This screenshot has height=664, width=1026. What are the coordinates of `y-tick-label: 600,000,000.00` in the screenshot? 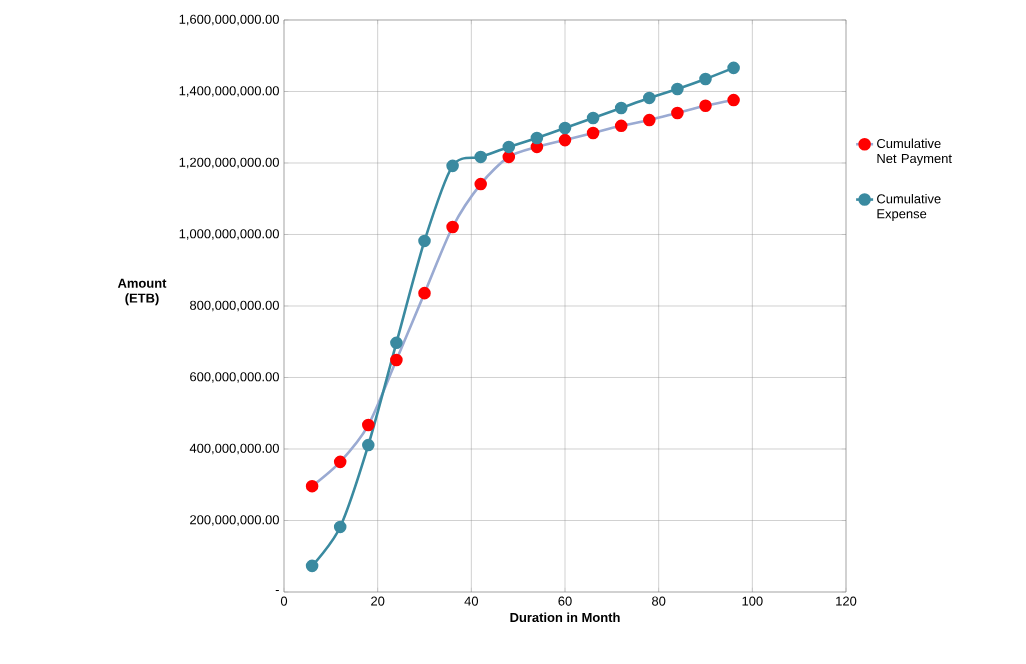 It's located at (234, 377).